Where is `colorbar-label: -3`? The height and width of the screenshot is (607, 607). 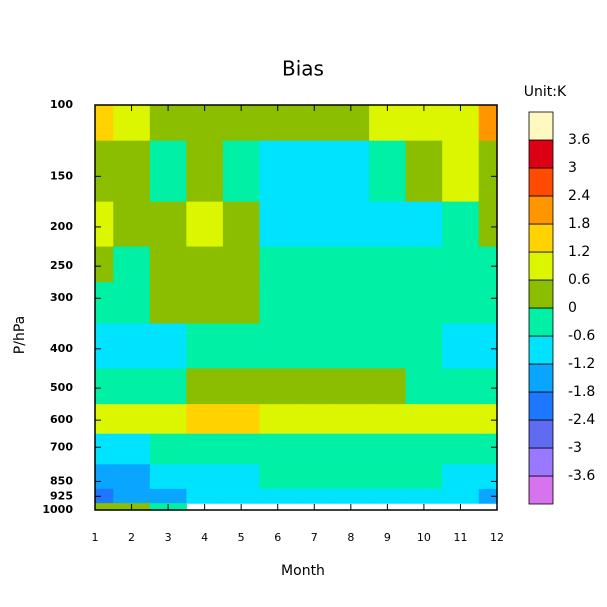 colorbar-label: -3 is located at coordinates (575, 448).